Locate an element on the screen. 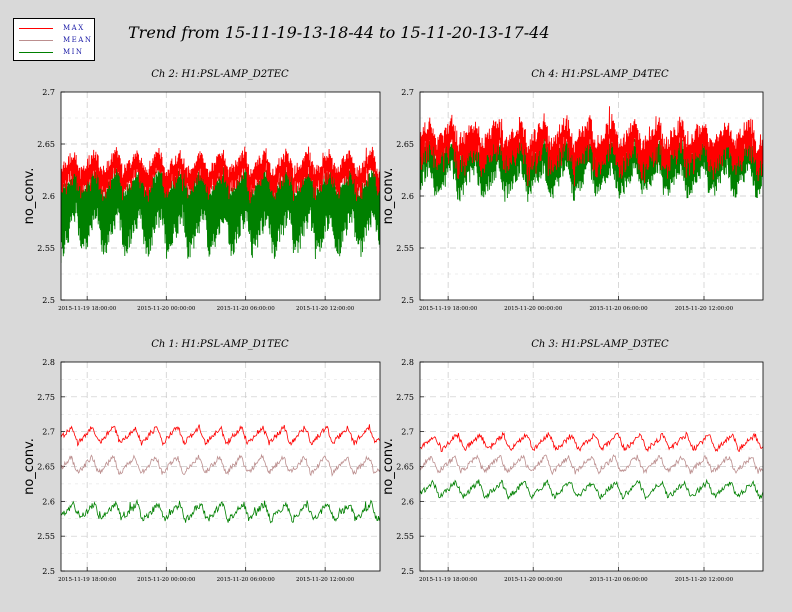 This screenshot has height=612, width=792. chart-title: Ch 2: H1:PSL-AMP_D2TEC is located at coordinates (220, 74).